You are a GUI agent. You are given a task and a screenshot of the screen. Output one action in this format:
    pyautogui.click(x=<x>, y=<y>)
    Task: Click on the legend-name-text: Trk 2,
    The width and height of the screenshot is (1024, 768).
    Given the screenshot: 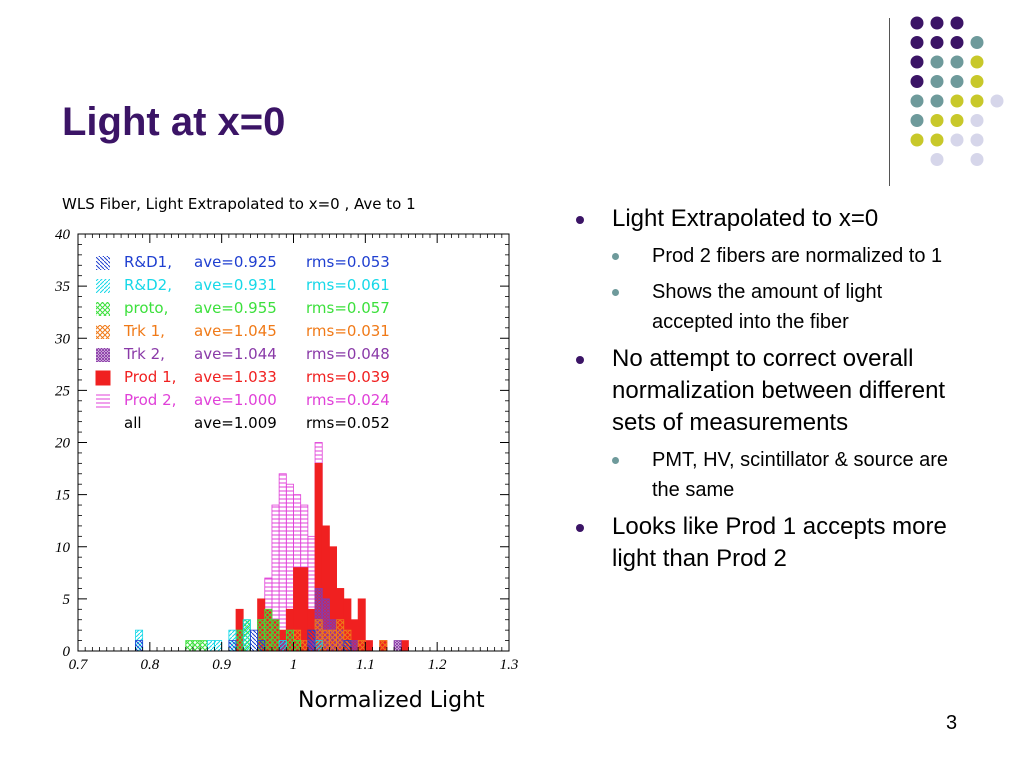 What is the action you would take?
    pyautogui.click(x=144, y=354)
    